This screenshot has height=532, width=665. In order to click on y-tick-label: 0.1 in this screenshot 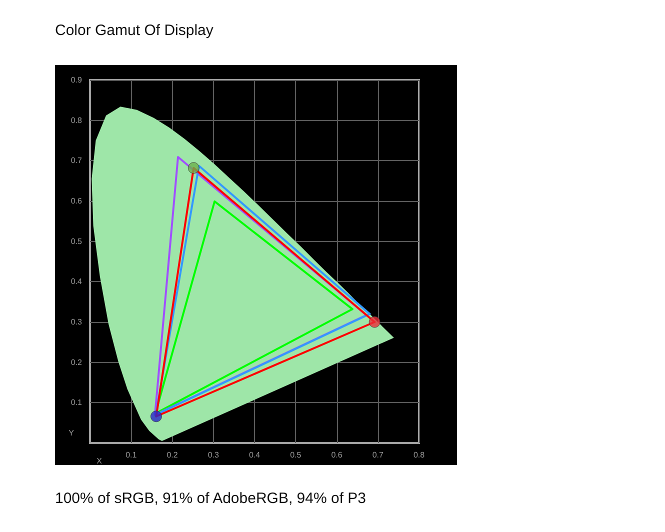, I will do `click(76, 403)`.